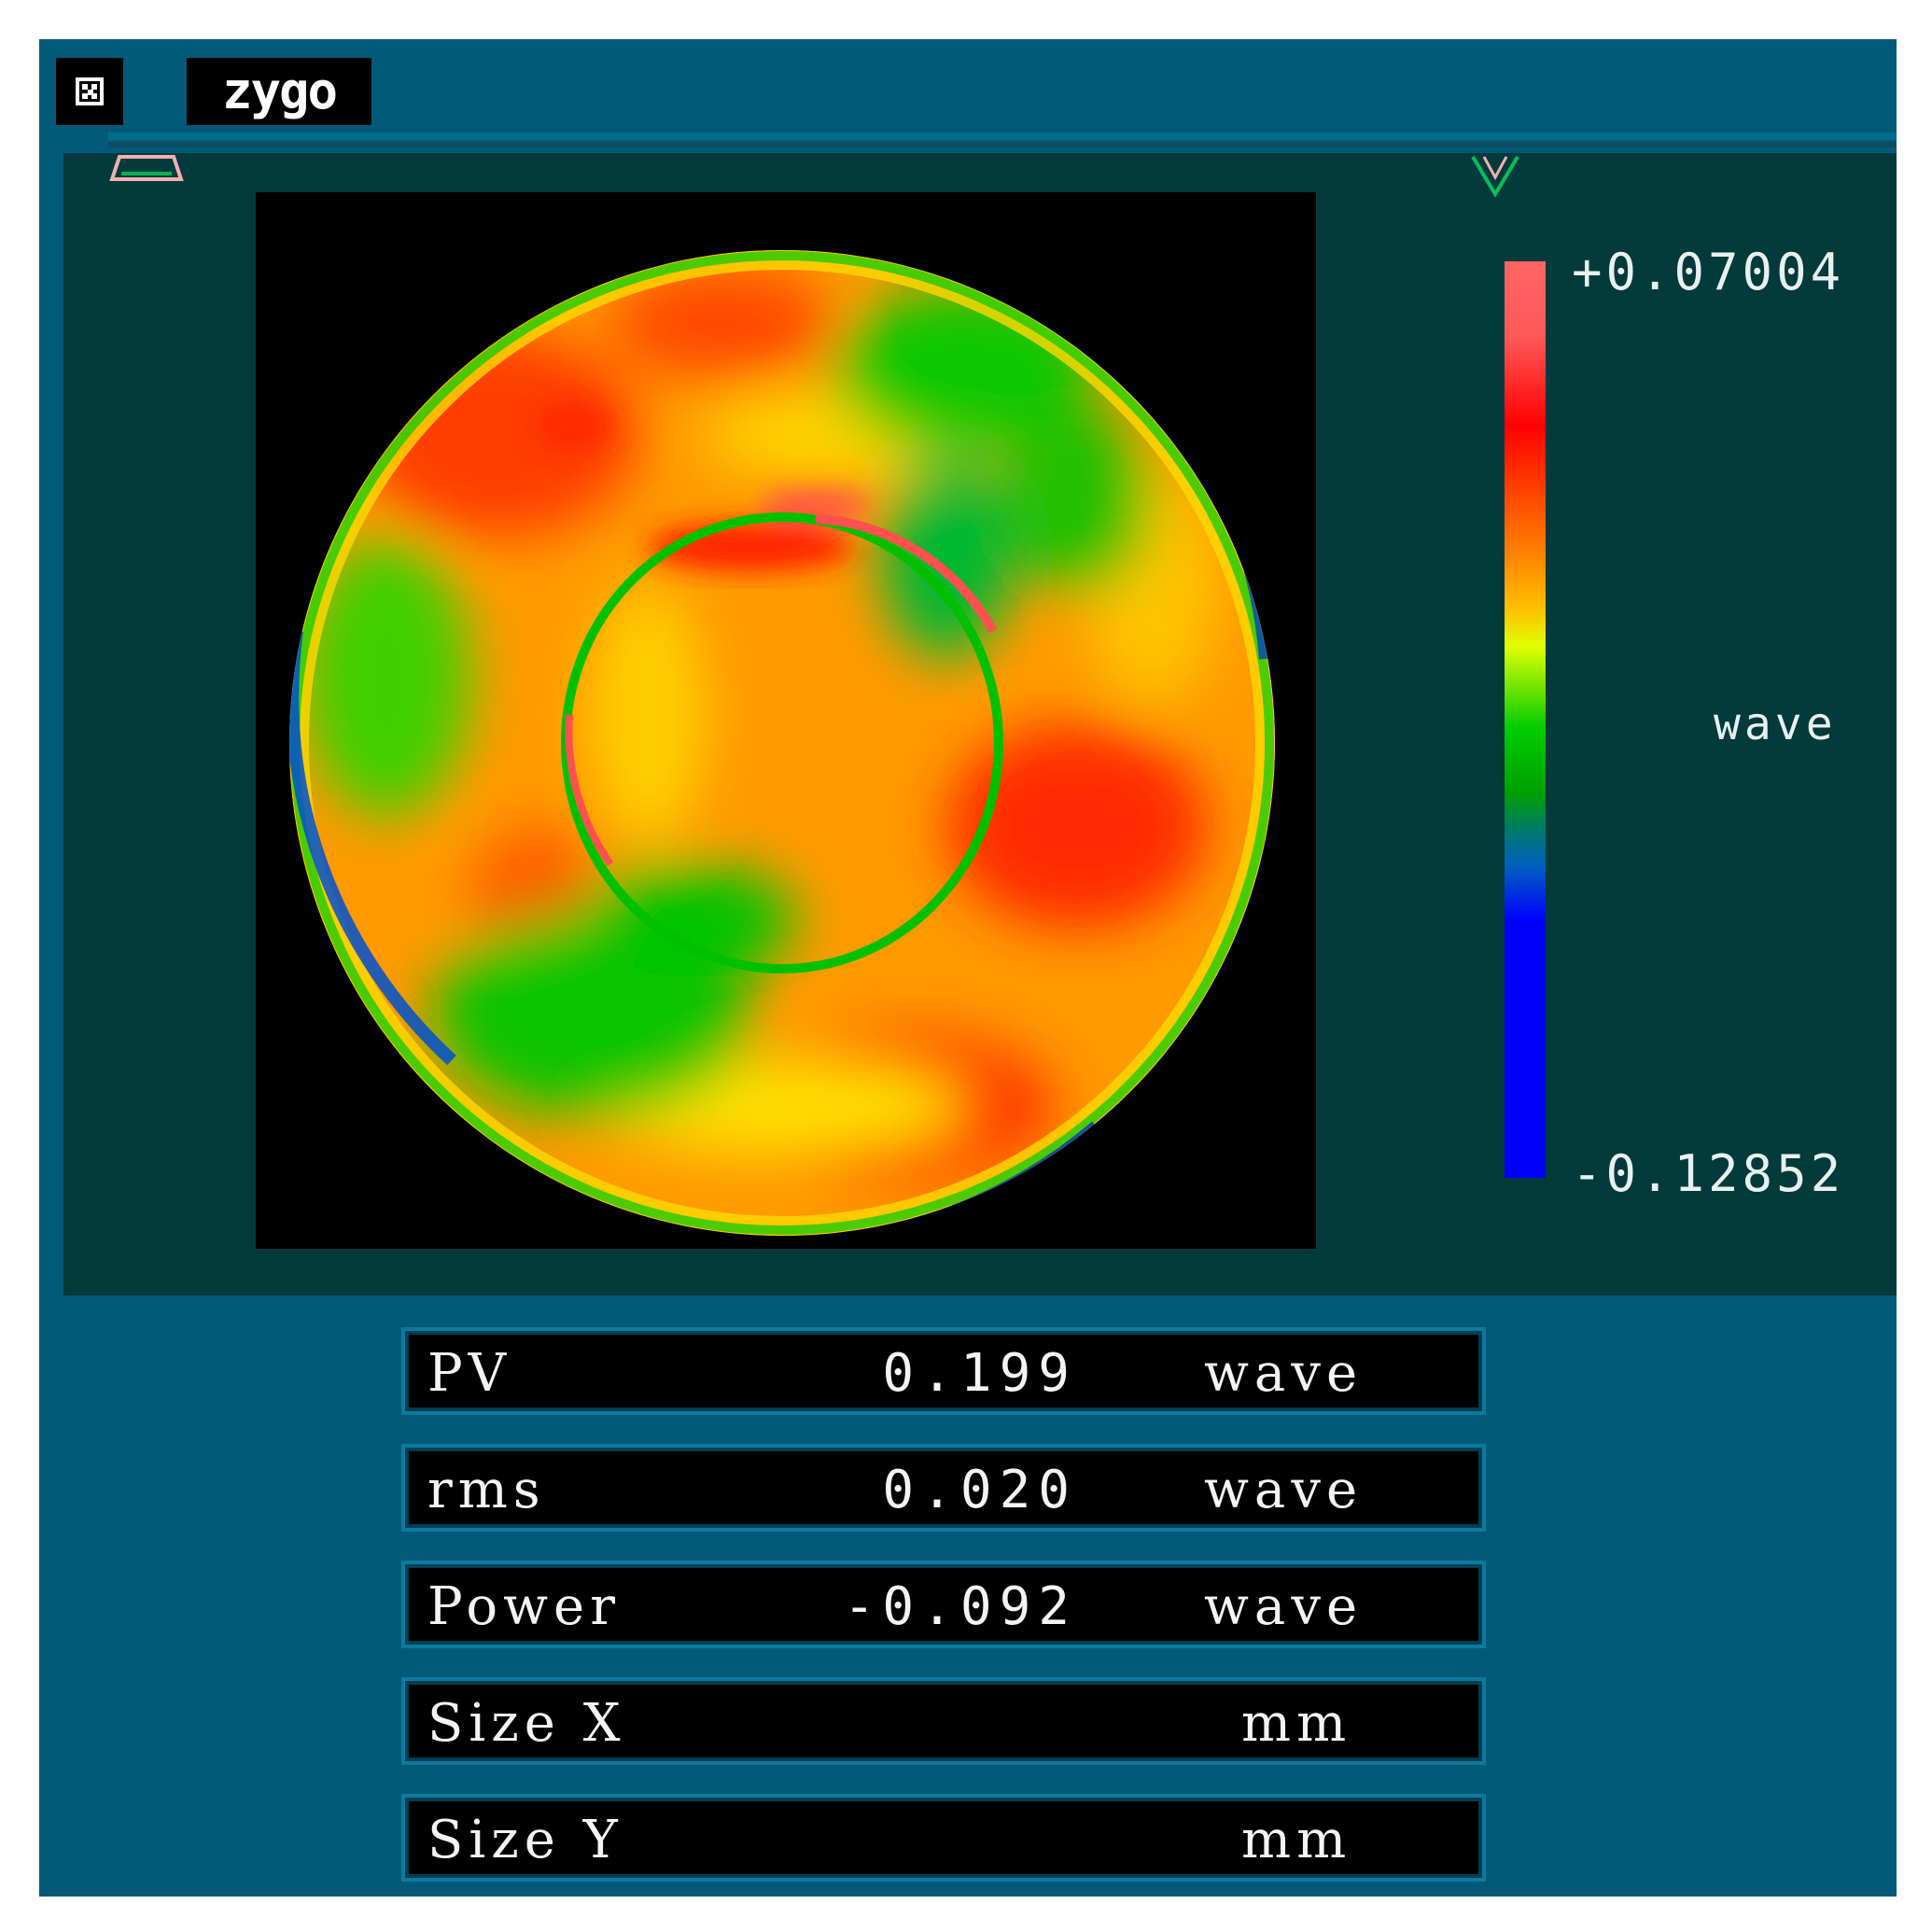 The height and width of the screenshot is (1932, 1932). I want to click on result-label: rms, so click(486, 1490).